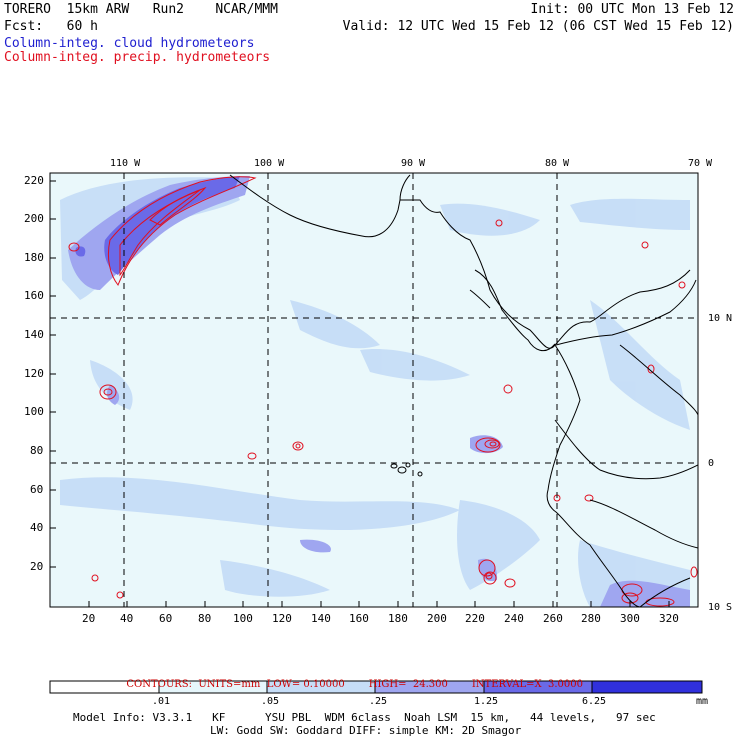  What do you see at coordinates (34, 411) in the screenshot?
I see `y-tick-label: 100` at bounding box center [34, 411].